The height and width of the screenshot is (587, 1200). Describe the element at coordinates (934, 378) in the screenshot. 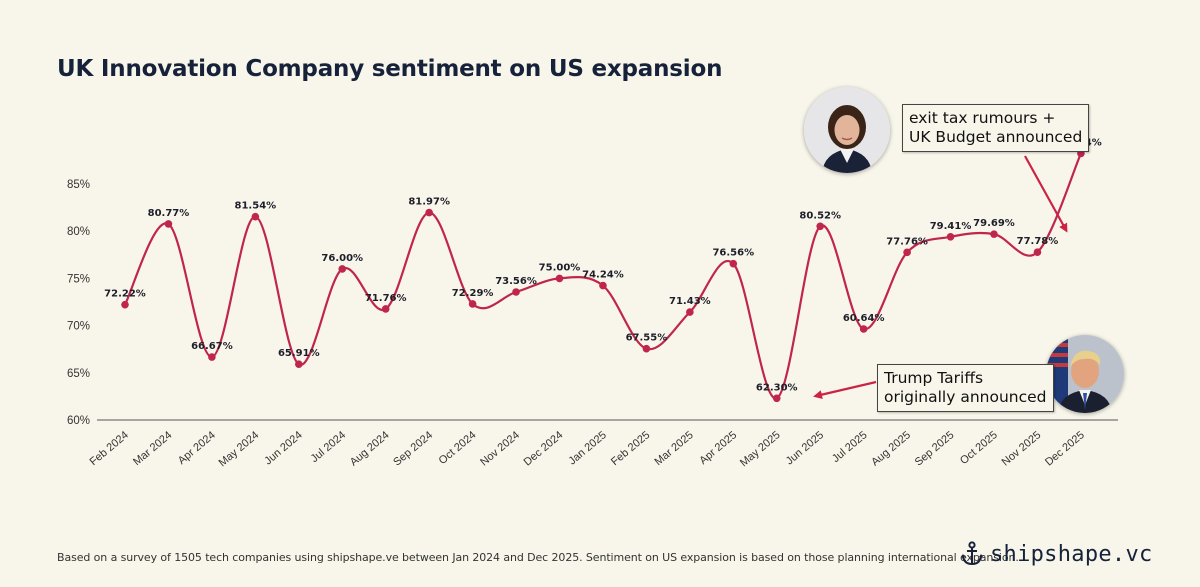

I see `annotation-tariffs-line-1: Trump Tariffs` at that location.